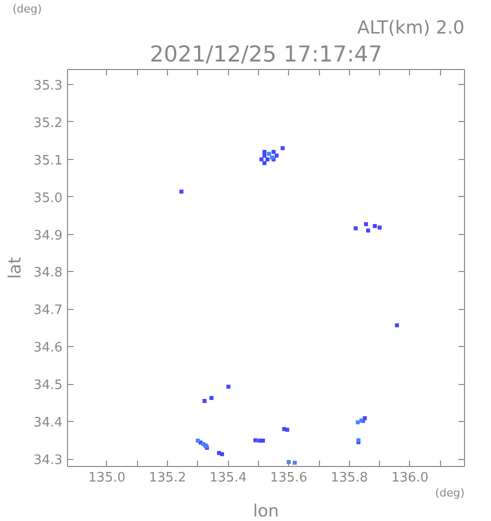  What do you see at coordinates (107, 478) in the screenshot?
I see `x-tick-label: 135.0` at bounding box center [107, 478].